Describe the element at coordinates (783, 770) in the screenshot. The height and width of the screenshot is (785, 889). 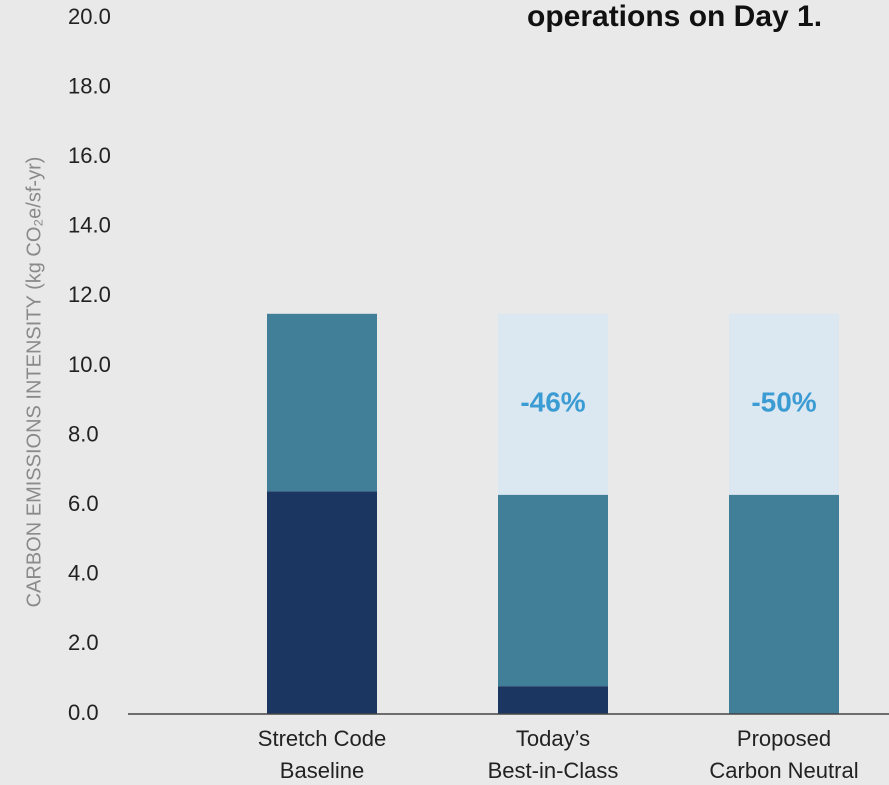
I see `x-tick-label: Carbon Neutral` at that location.